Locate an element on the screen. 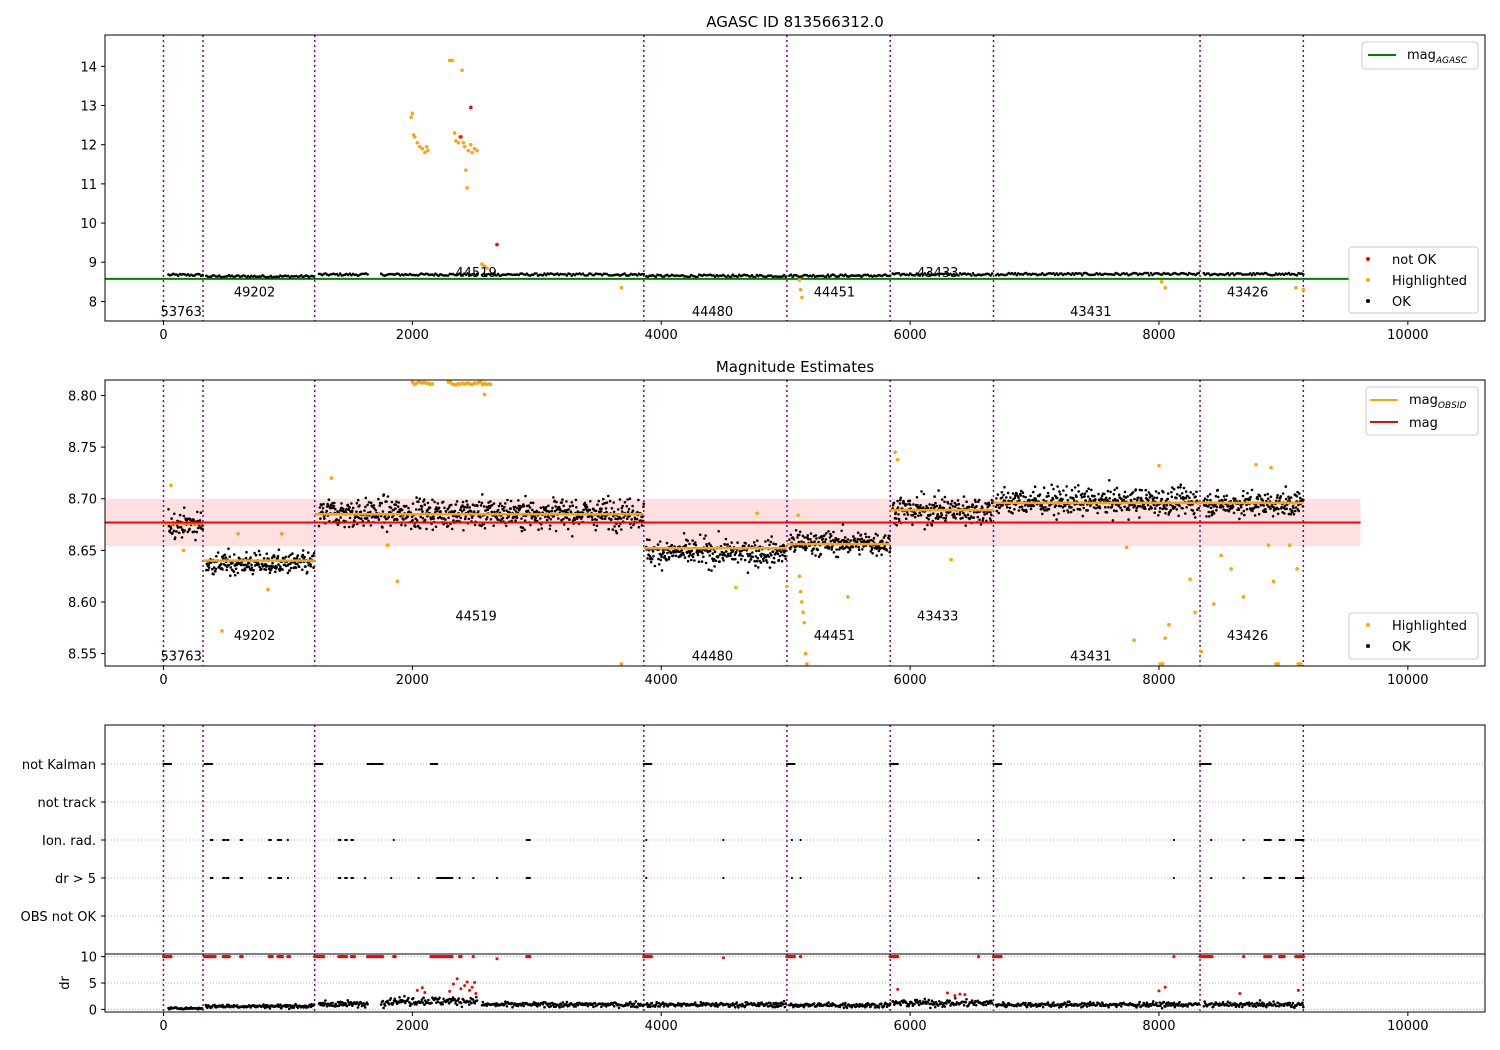  p2-ytick-label: 8.80 is located at coordinates (82, 396).